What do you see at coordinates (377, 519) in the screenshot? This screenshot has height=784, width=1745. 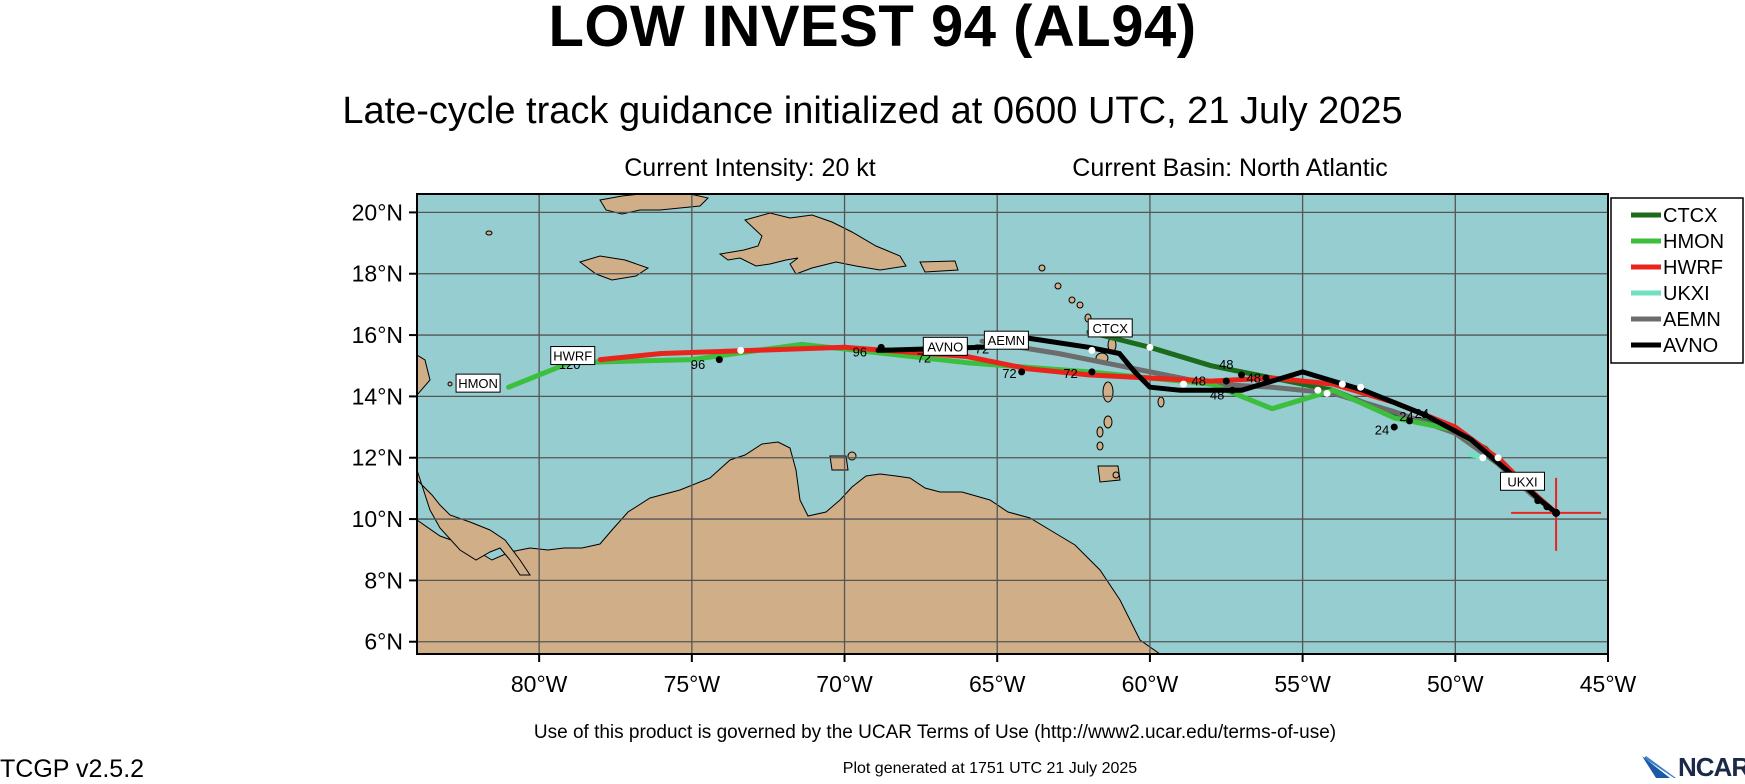 I see `lat-tick-label: 10°N` at bounding box center [377, 519].